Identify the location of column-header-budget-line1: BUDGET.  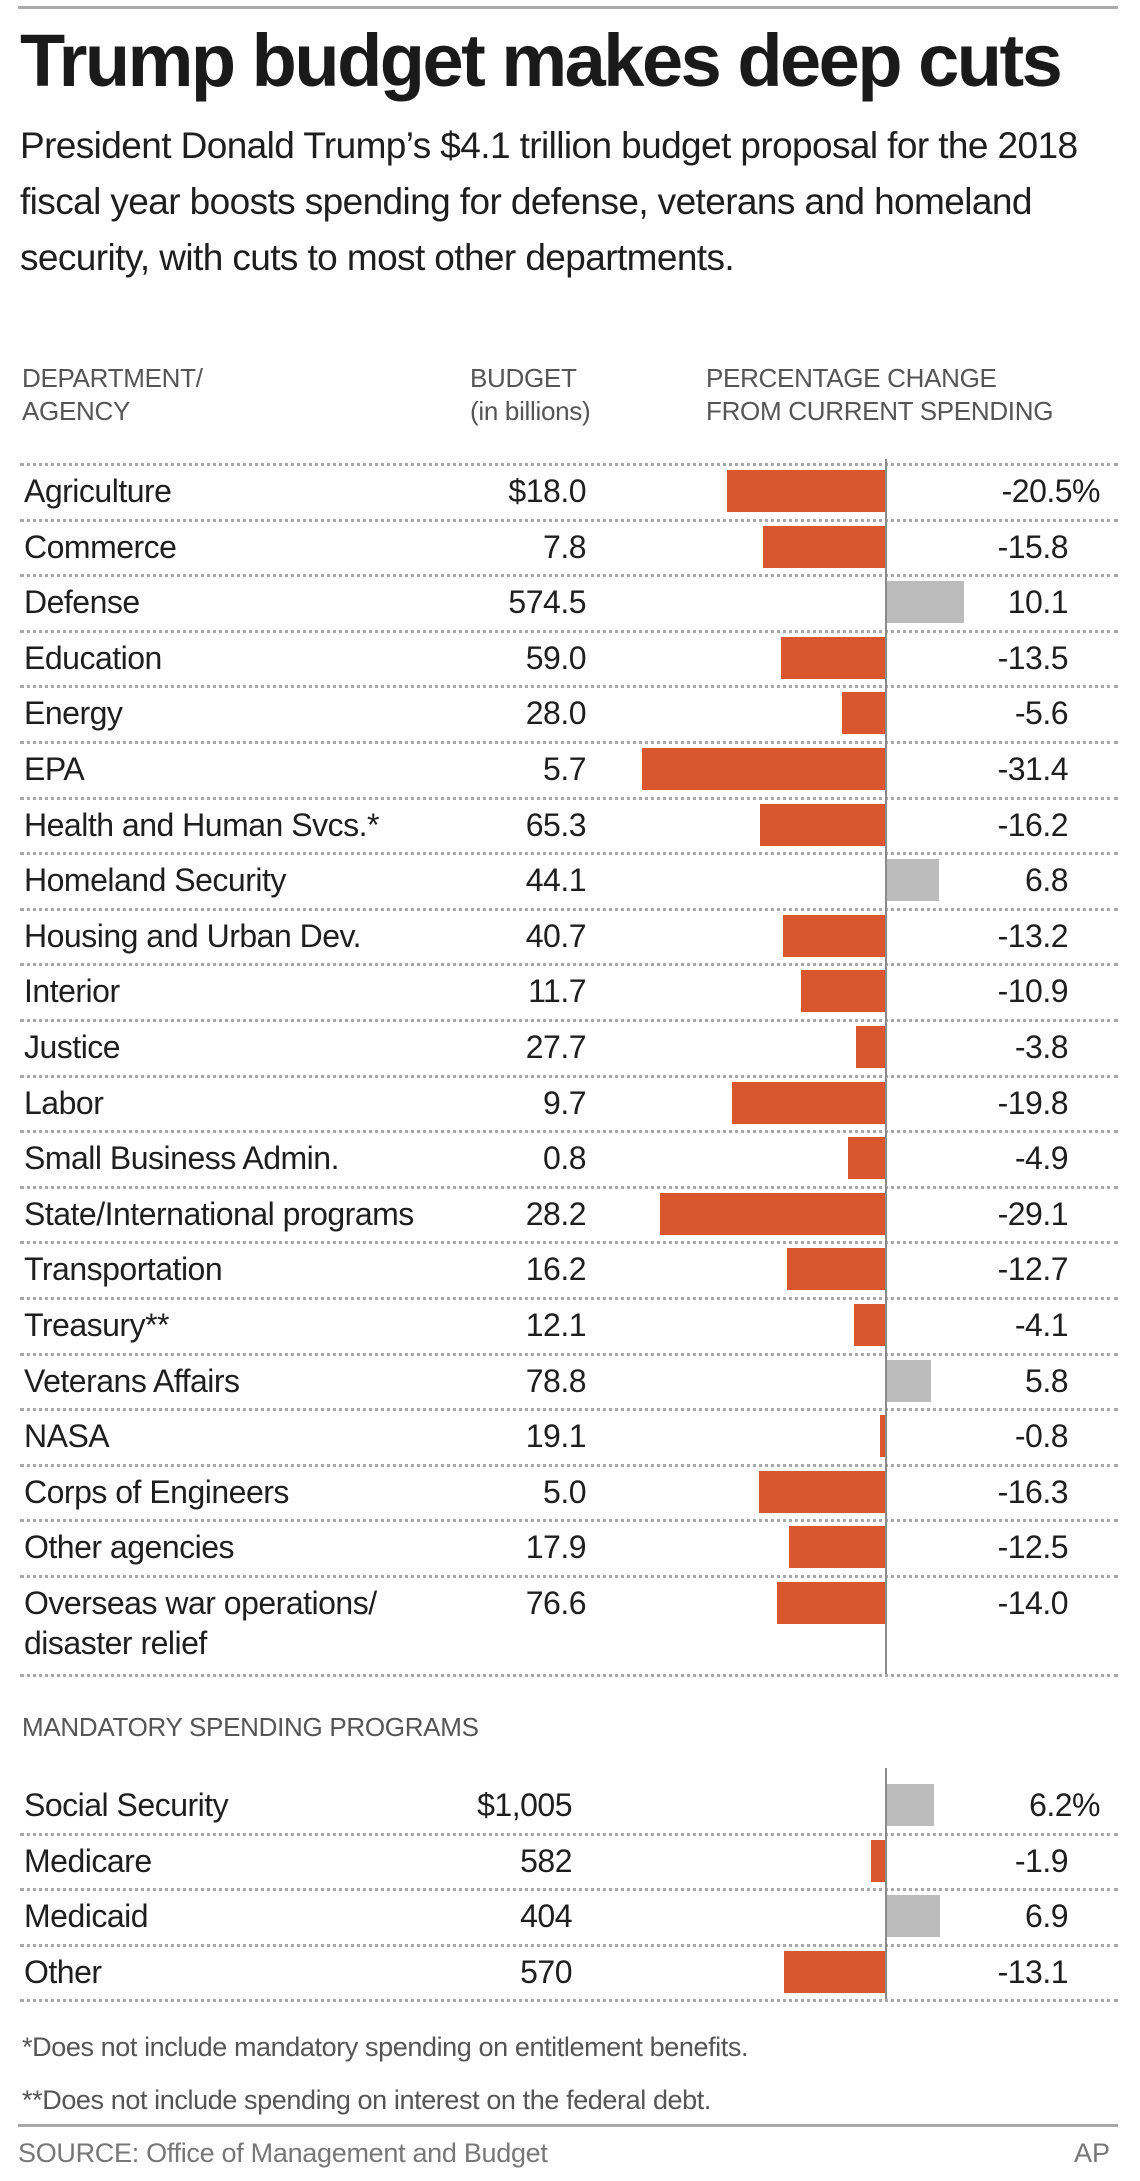
(523, 378).